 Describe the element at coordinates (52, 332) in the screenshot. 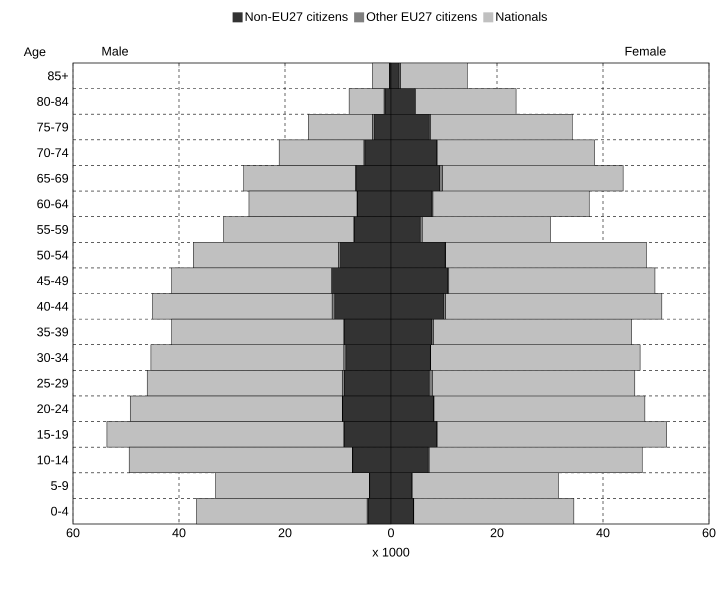

I see `y-tick-label: 35-39` at that location.